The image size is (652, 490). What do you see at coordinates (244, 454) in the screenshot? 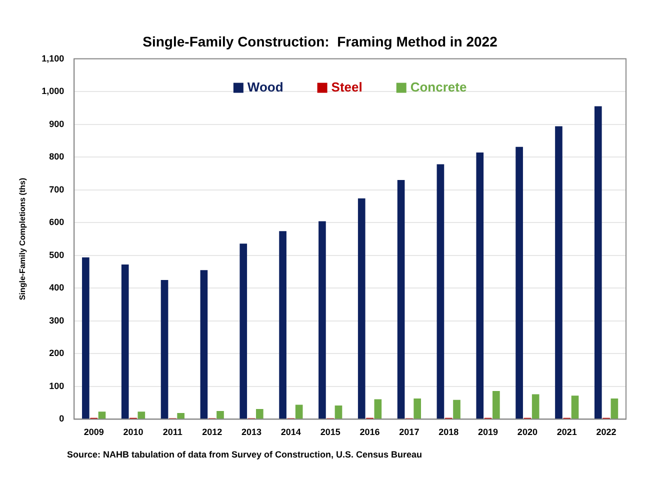
I see `source-note: Source: NAHB tabulation of data from Survey of Construction, U.S. Census Bureau` at bounding box center [244, 454].